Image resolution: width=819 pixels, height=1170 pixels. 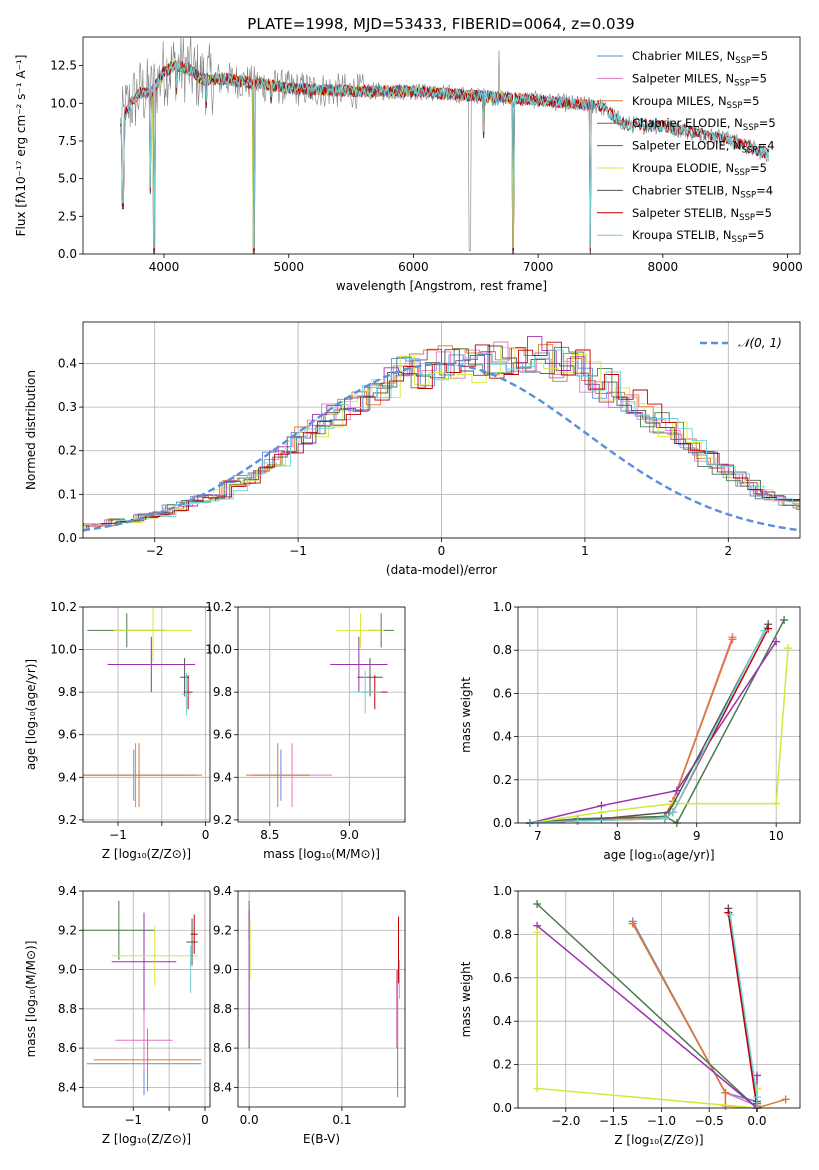 What do you see at coordinates (67, 692) in the screenshot?
I see `y-tick-label: 9.8` at bounding box center [67, 692].